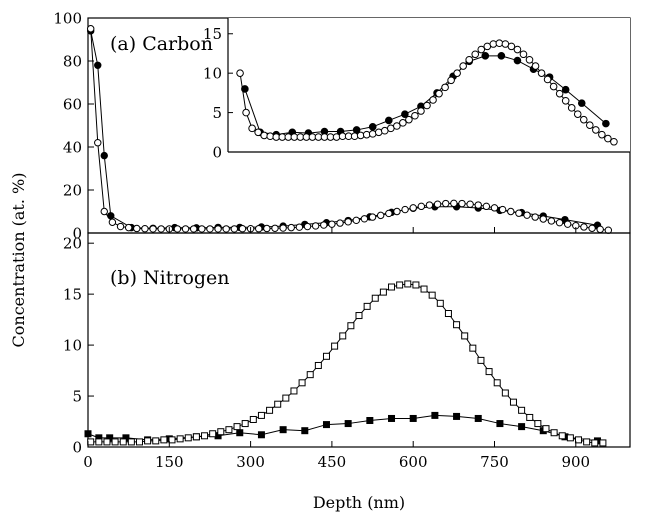  I want to click on nitrogen-y-tick-label: 0, so click(77, 447).